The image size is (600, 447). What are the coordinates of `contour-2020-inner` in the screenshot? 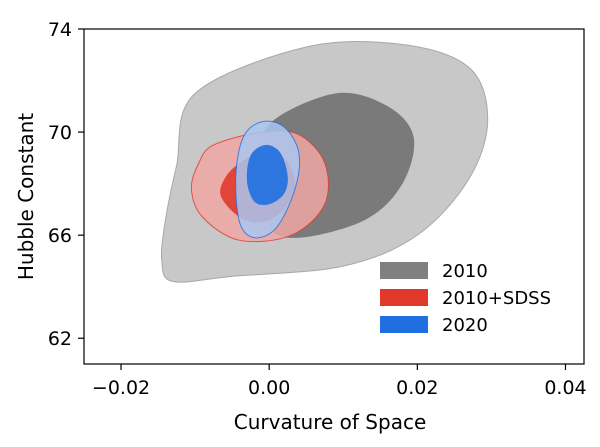 It's located at (267, 175).